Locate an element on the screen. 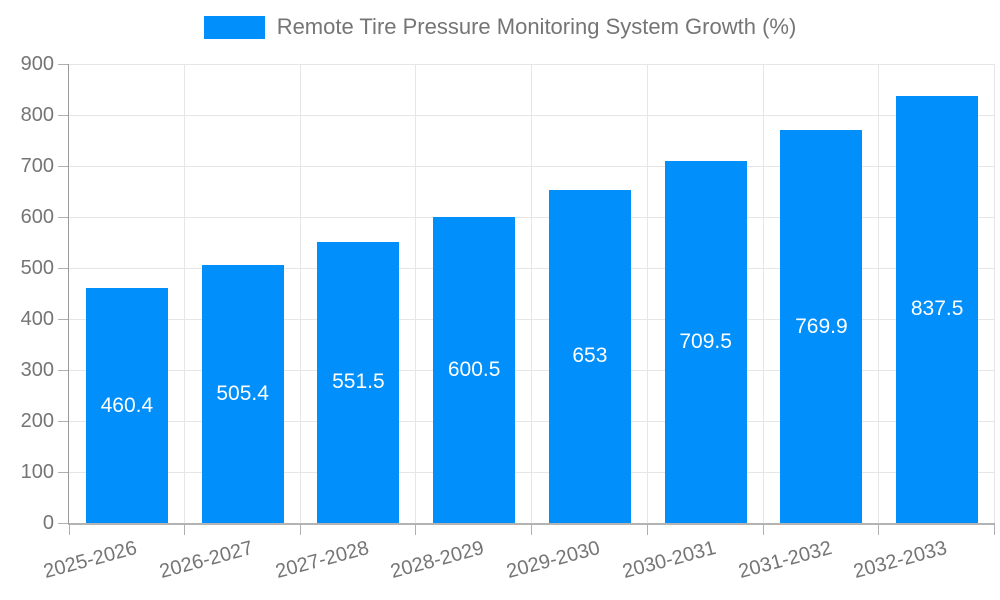 This screenshot has width=1000, height=600. bar-value-label: 551.5 is located at coordinates (358, 382).